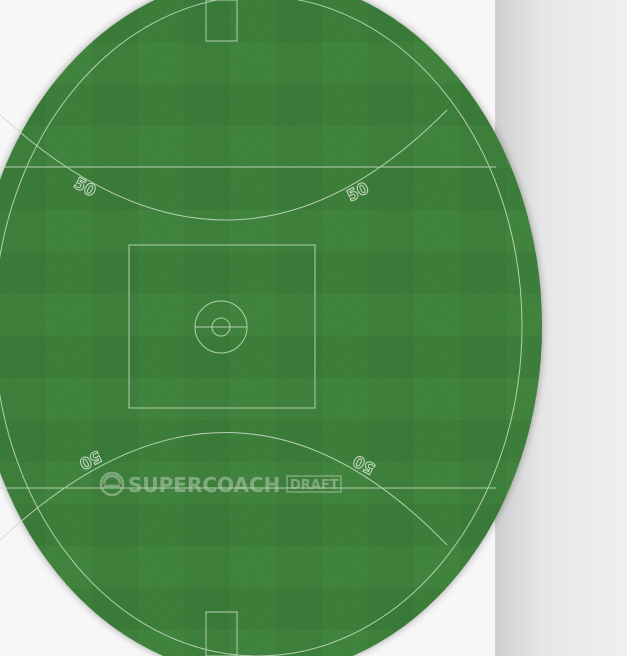 This screenshot has height=656, width=627. I want to click on top-50-arc, so click(224, 165).